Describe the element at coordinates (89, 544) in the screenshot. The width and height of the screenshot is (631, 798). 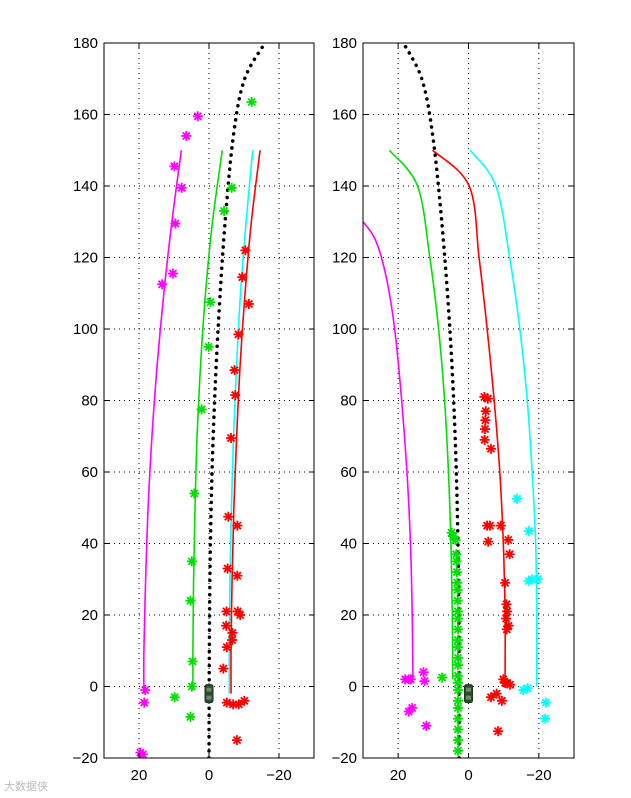
I see `y-tick-label: 40` at that location.